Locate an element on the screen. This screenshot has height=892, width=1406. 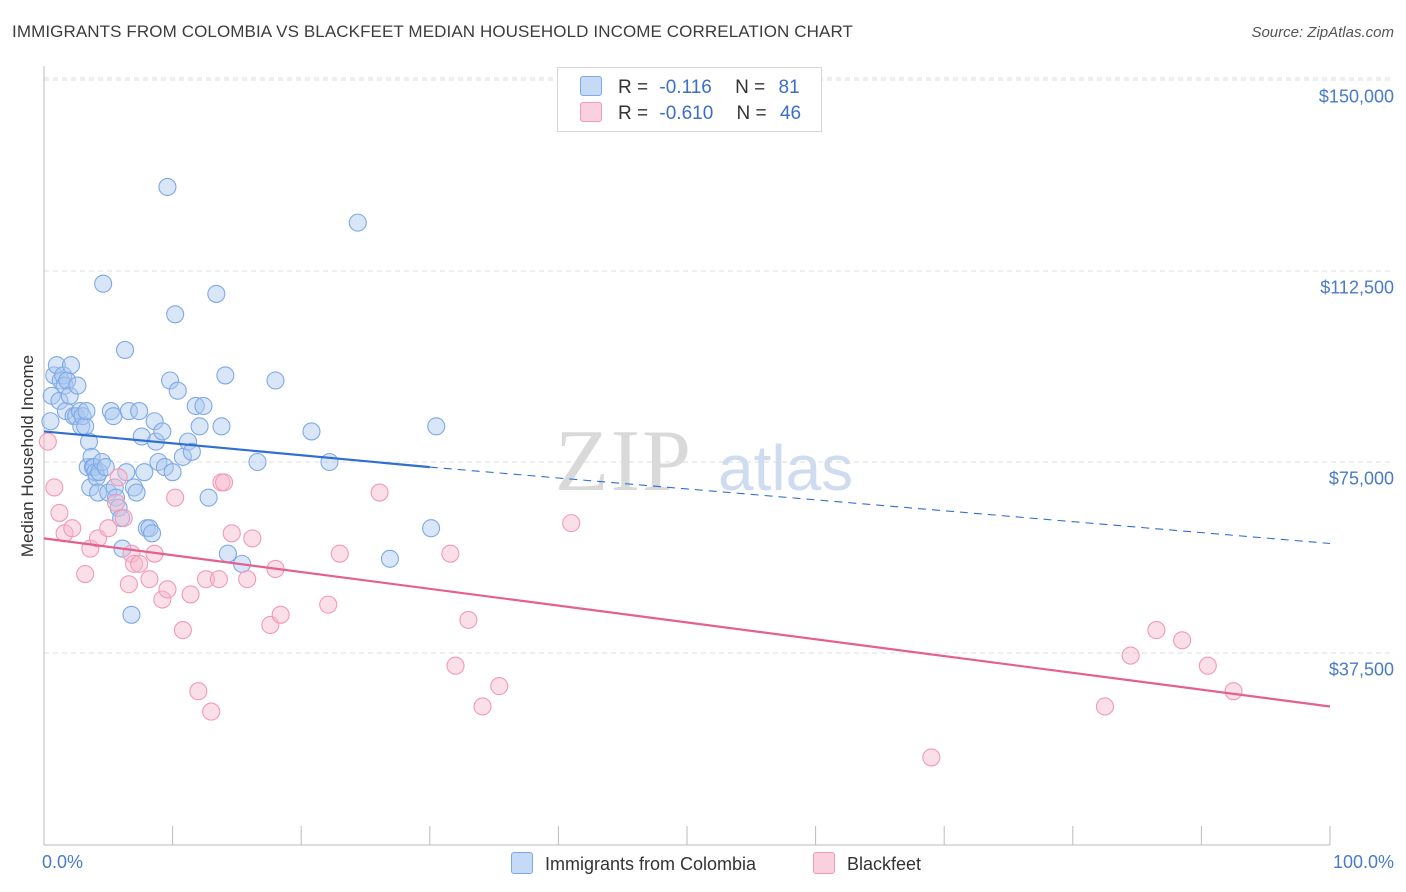
r-value: -0.116 is located at coordinates (685, 87).